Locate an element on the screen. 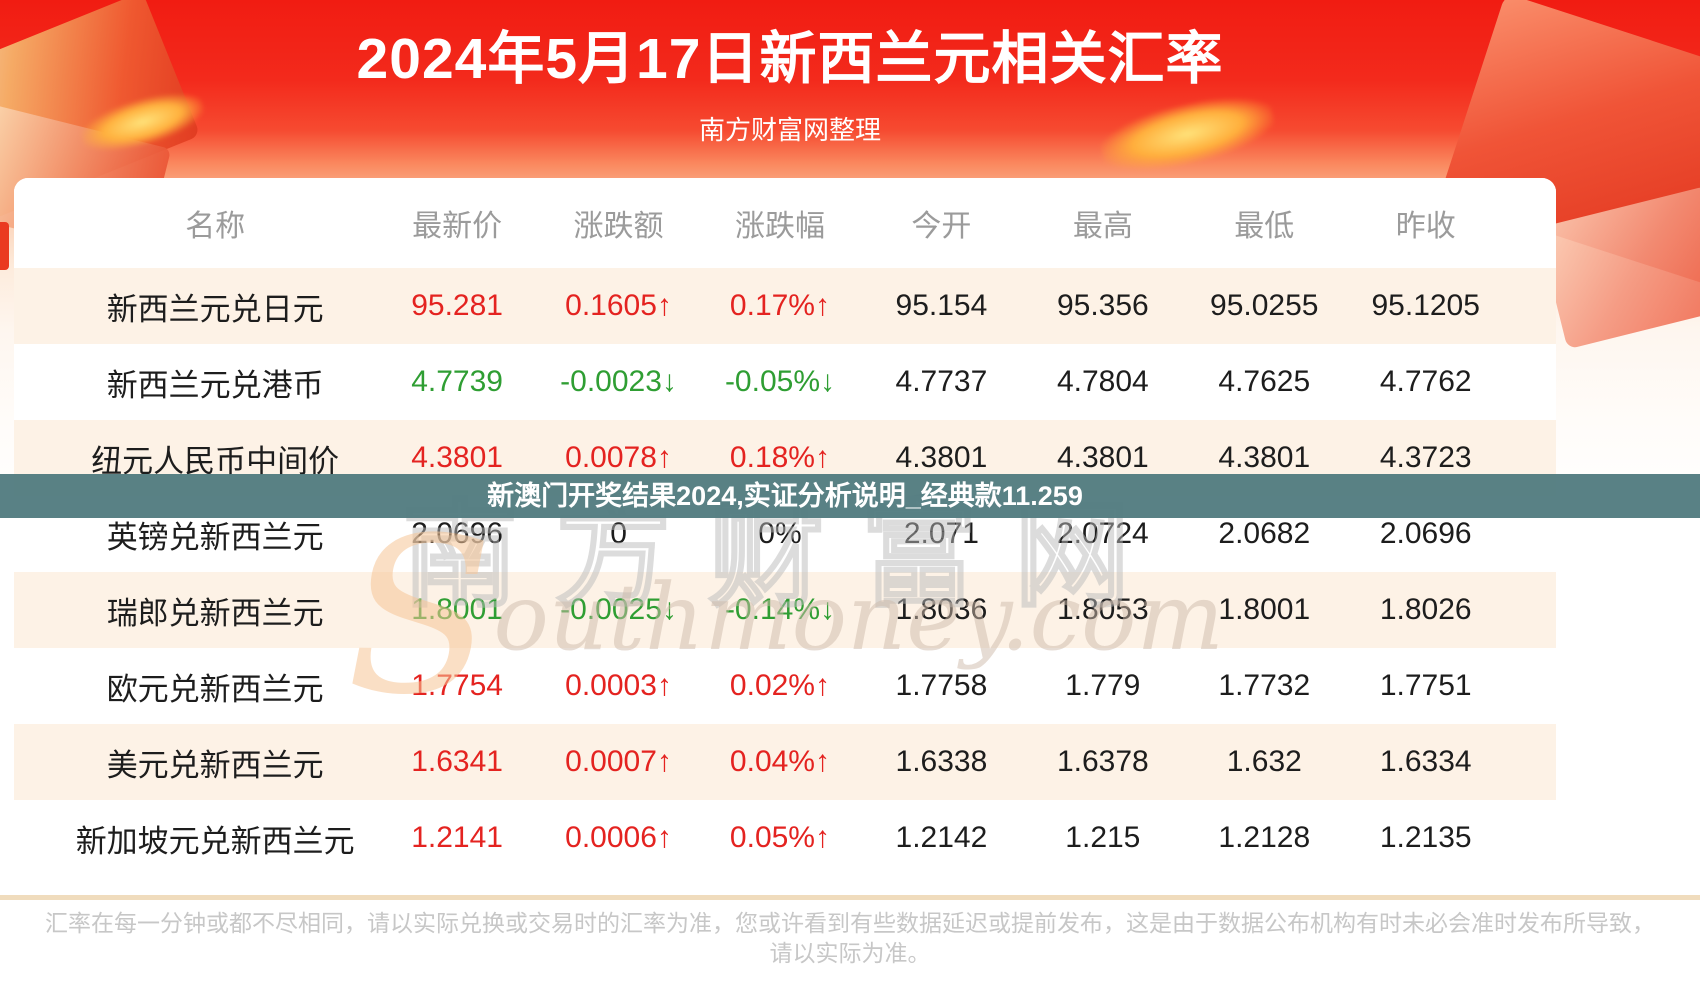 This screenshot has height=1000, width=1700. prev-close-cell: 1.7751 is located at coordinates (1425, 685).